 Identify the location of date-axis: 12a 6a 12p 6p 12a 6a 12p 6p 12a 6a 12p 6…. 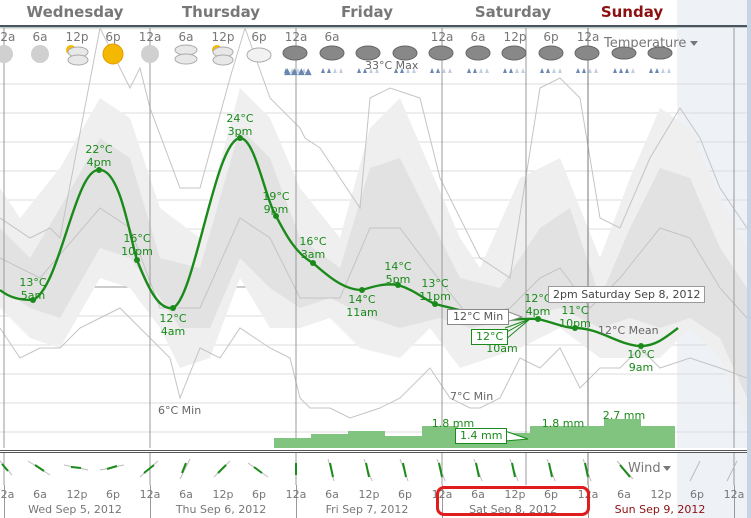
(373, 501).